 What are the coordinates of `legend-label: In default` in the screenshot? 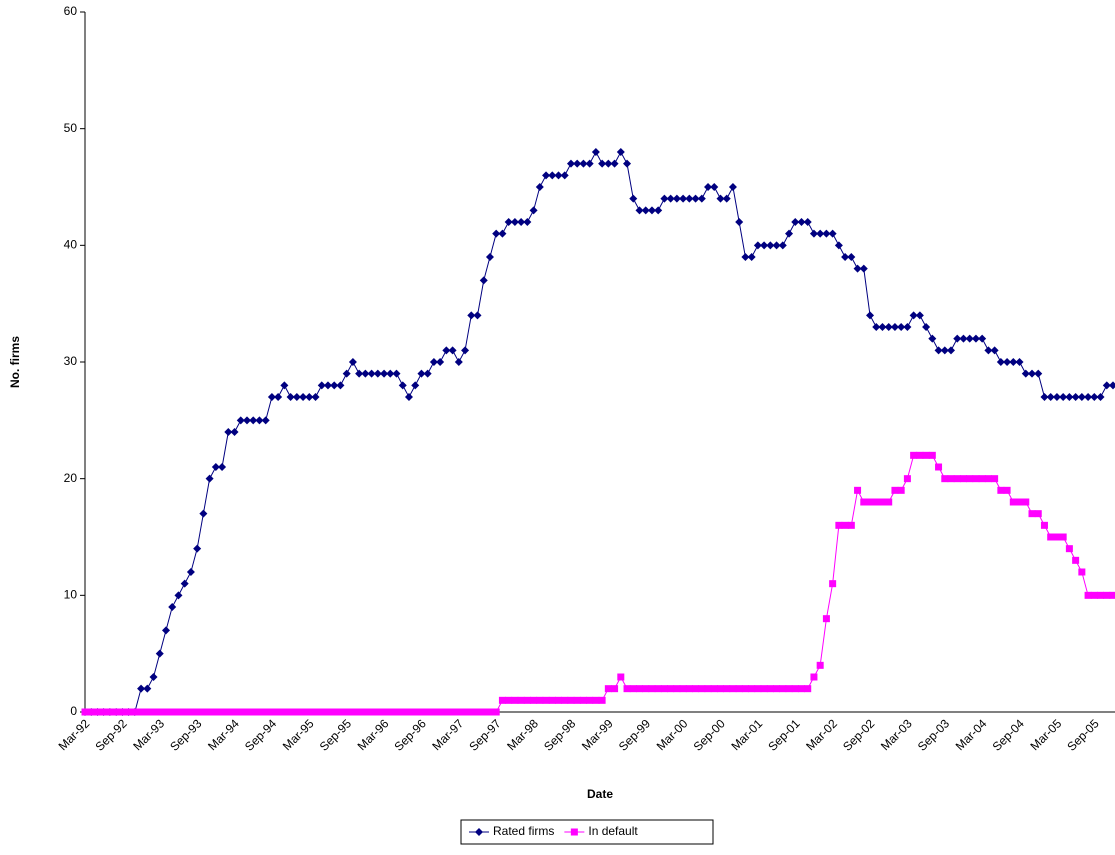 It's located at (613, 831).